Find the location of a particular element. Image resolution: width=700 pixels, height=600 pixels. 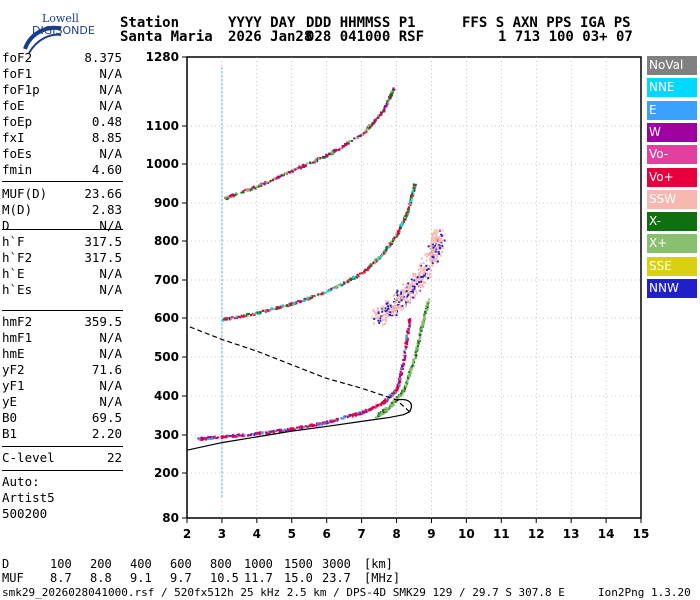

legend-item-nne: NNE is located at coordinates (672, 88).